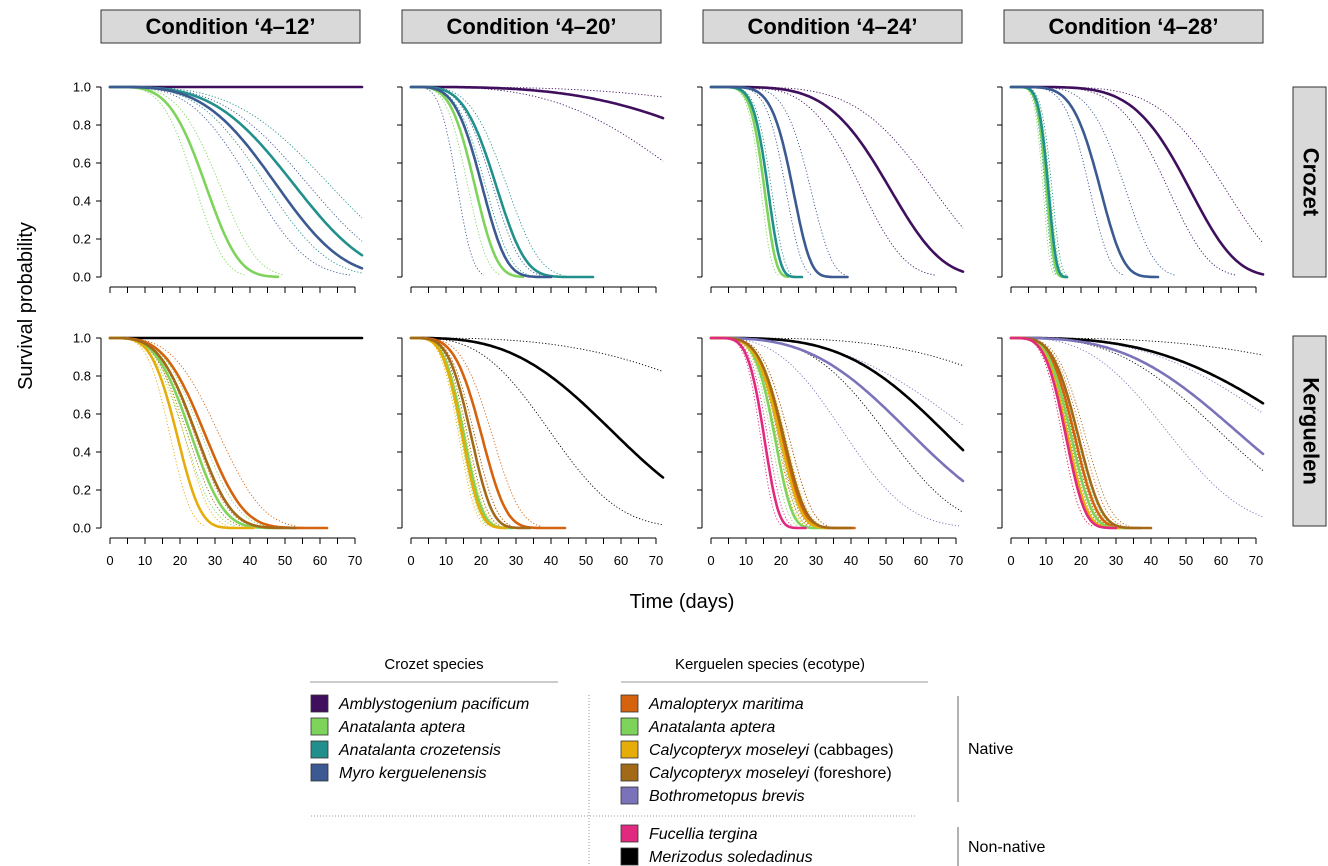  Describe the element at coordinates (629, 703) in the screenshot. I see `legend-swatch-amalopteryx` at that location.